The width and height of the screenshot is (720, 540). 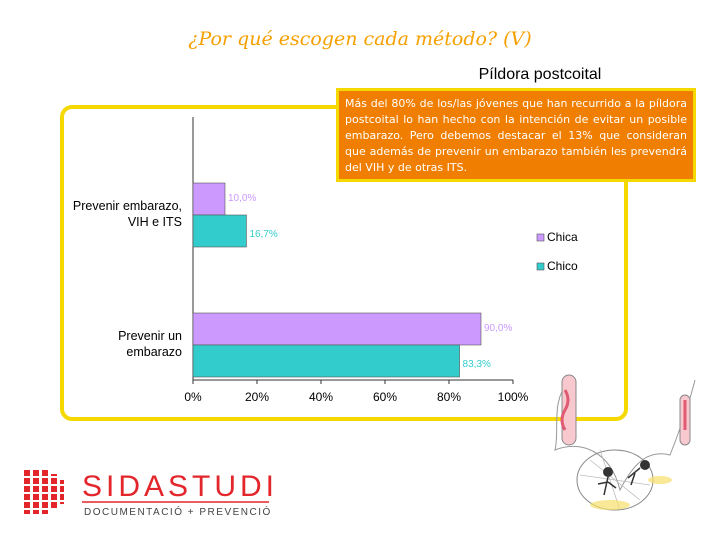 What do you see at coordinates (193, 397) in the screenshot?
I see `x-tick-label: 0%` at bounding box center [193, 397].